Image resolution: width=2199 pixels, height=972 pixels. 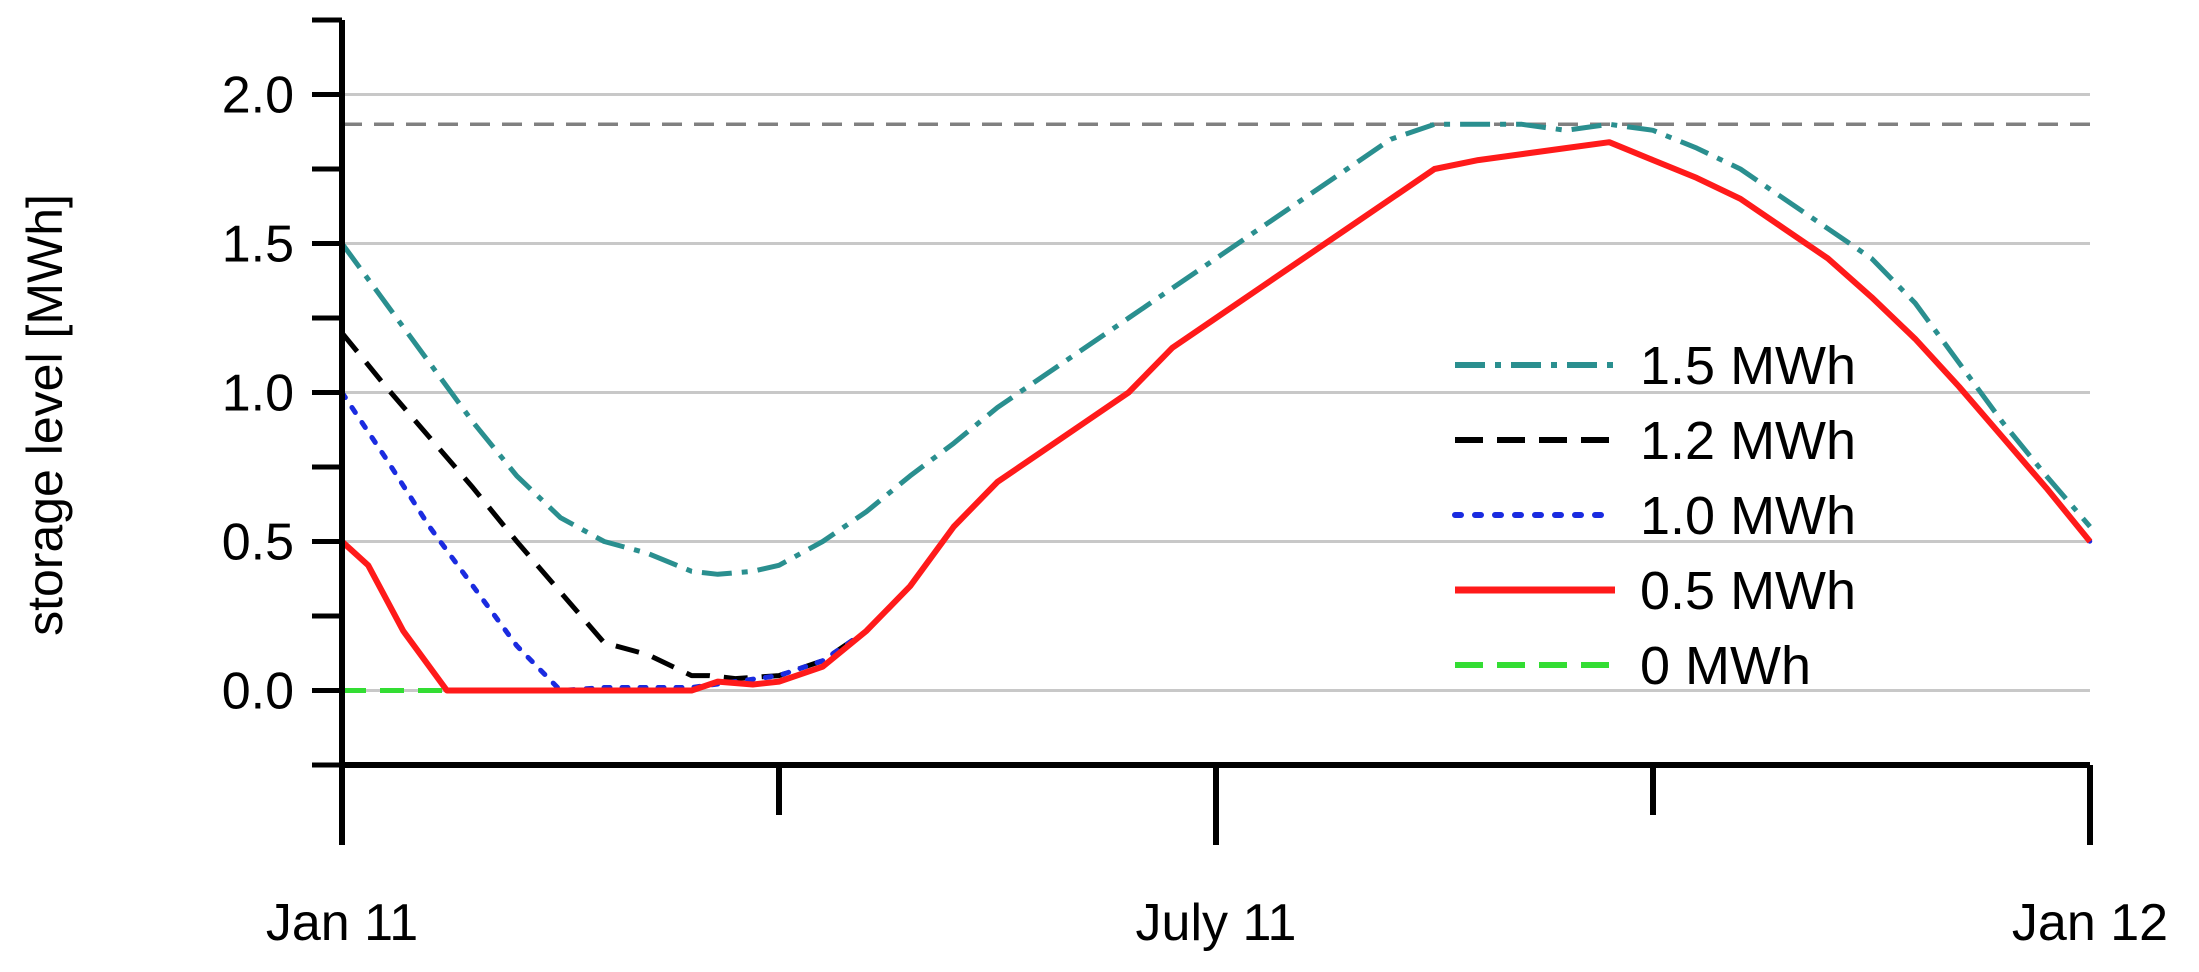 What do you see at coordinates (45, 415) in the screenshot?
I see `y-axis-title: storage level [MWh]` at bounding box center [45, 415].